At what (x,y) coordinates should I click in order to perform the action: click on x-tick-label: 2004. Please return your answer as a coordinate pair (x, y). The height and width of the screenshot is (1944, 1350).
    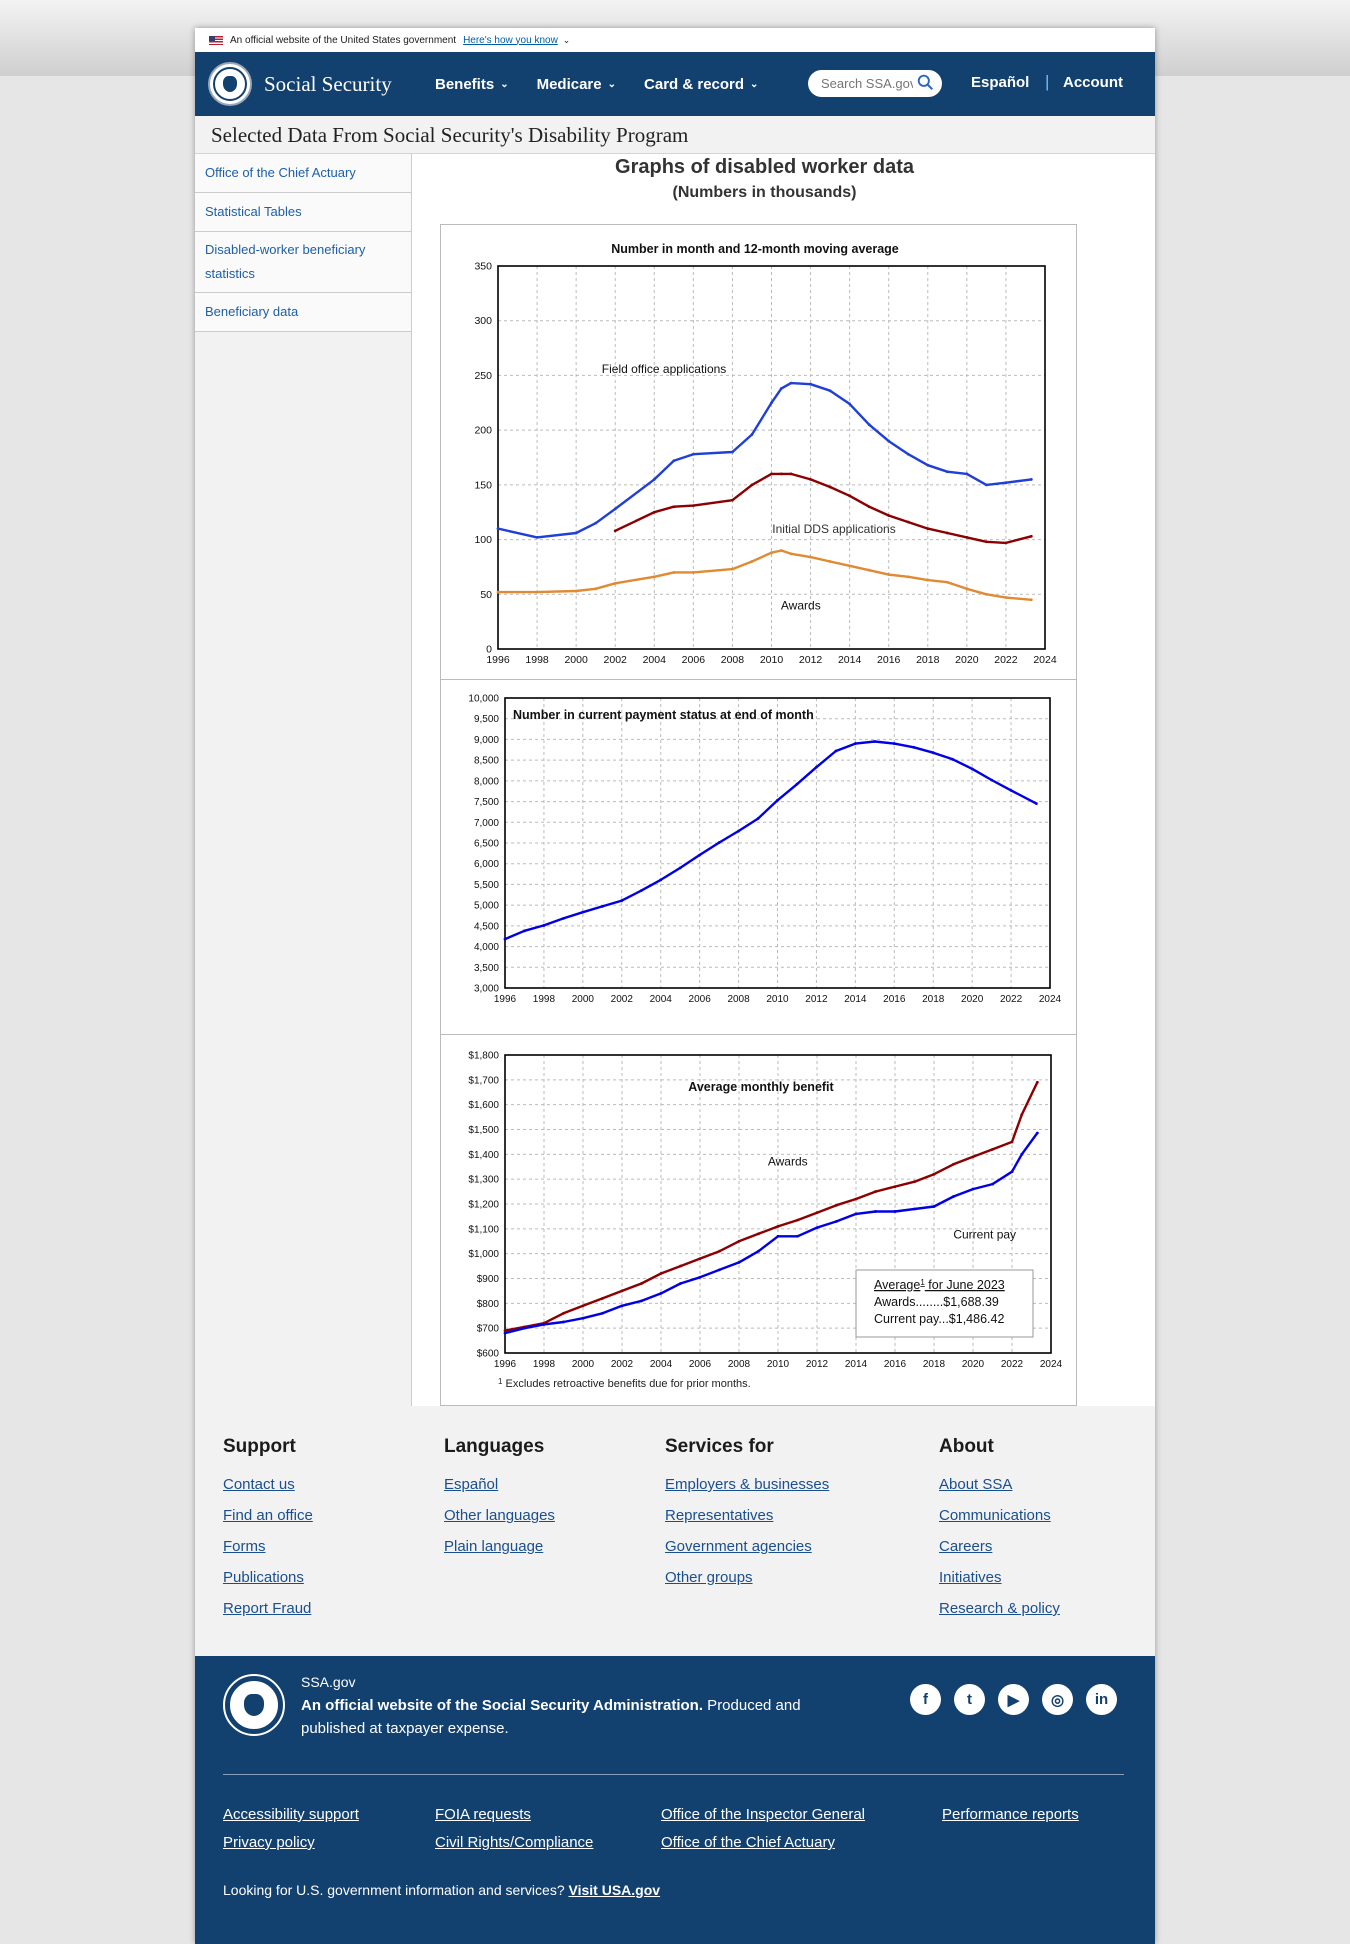
    Looking at the image, I should click on (655, 660).